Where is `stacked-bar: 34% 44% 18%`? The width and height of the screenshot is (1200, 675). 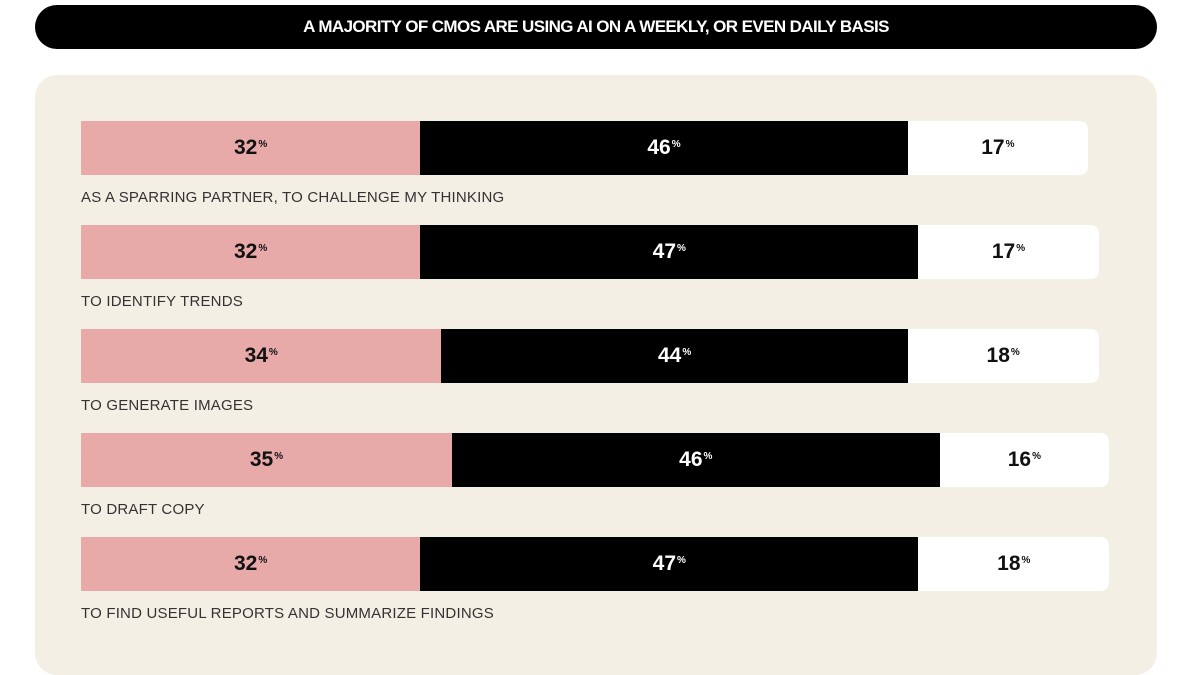 stacked-bar: 34% 44% 18% is located at coordinates (590, 356).